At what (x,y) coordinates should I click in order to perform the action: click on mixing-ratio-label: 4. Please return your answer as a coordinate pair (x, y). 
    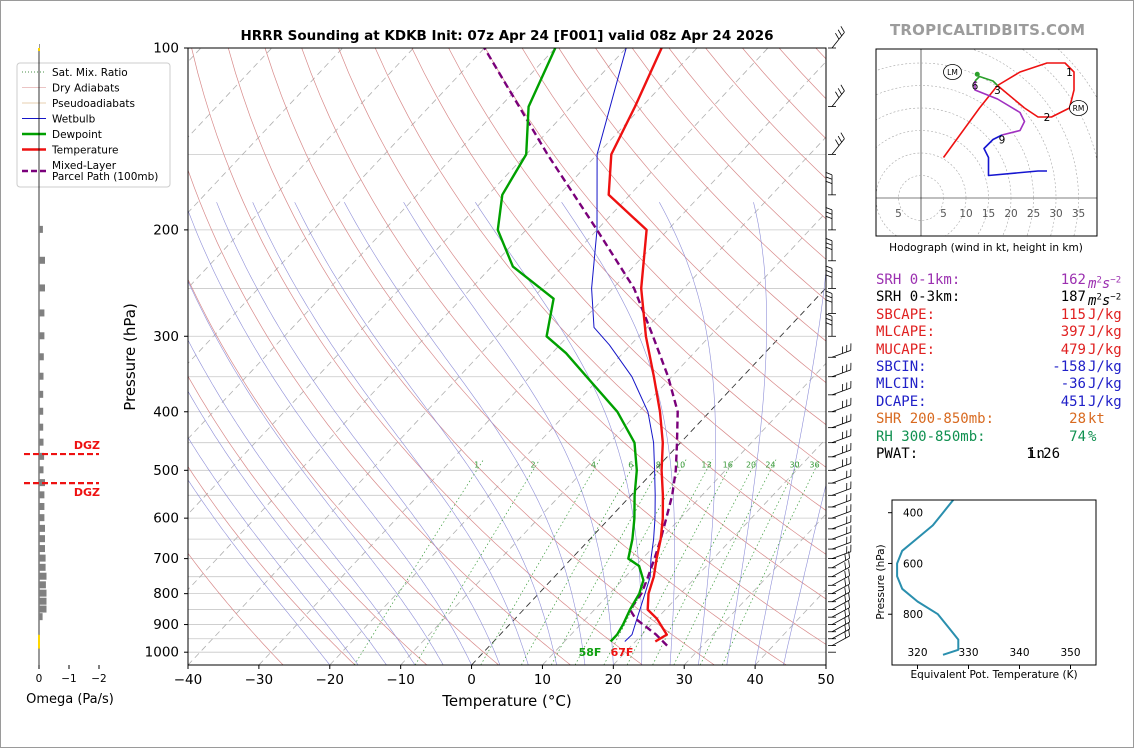
    Looking at the image, I should click on (593, 464).